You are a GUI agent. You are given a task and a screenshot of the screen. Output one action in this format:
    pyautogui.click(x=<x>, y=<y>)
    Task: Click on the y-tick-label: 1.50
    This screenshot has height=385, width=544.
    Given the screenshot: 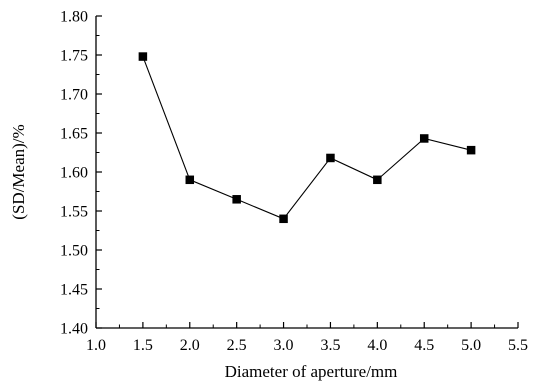 What is the action you would take?
    pyautogui.click(x=74, y=251)
    